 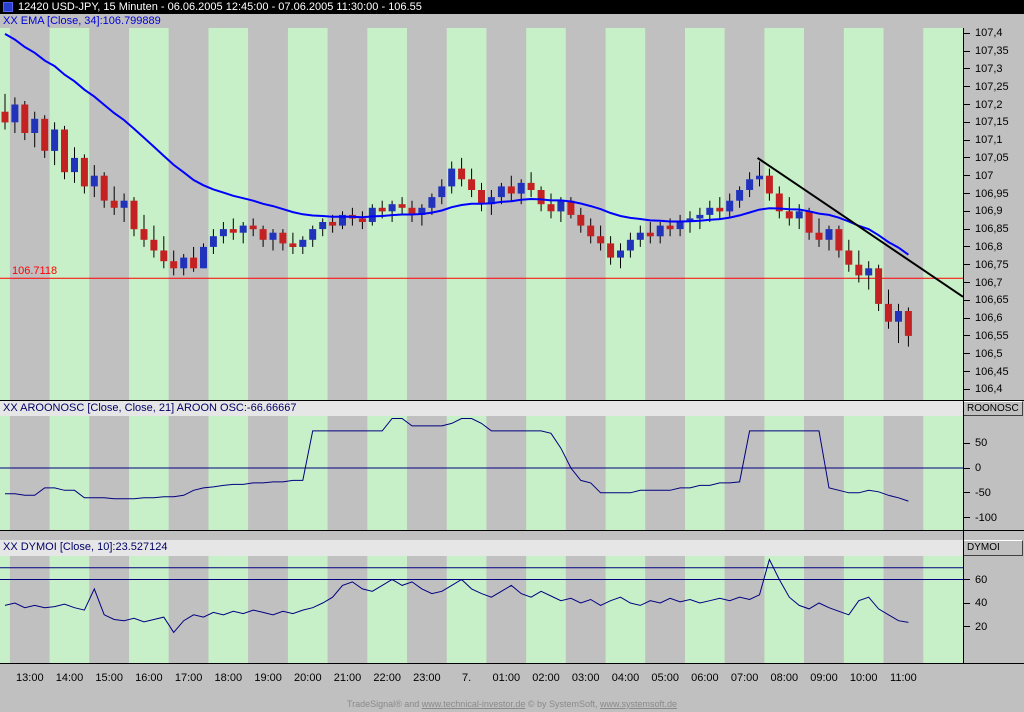 I want to click on aroon-osc-line, so click(x=457, y=460).